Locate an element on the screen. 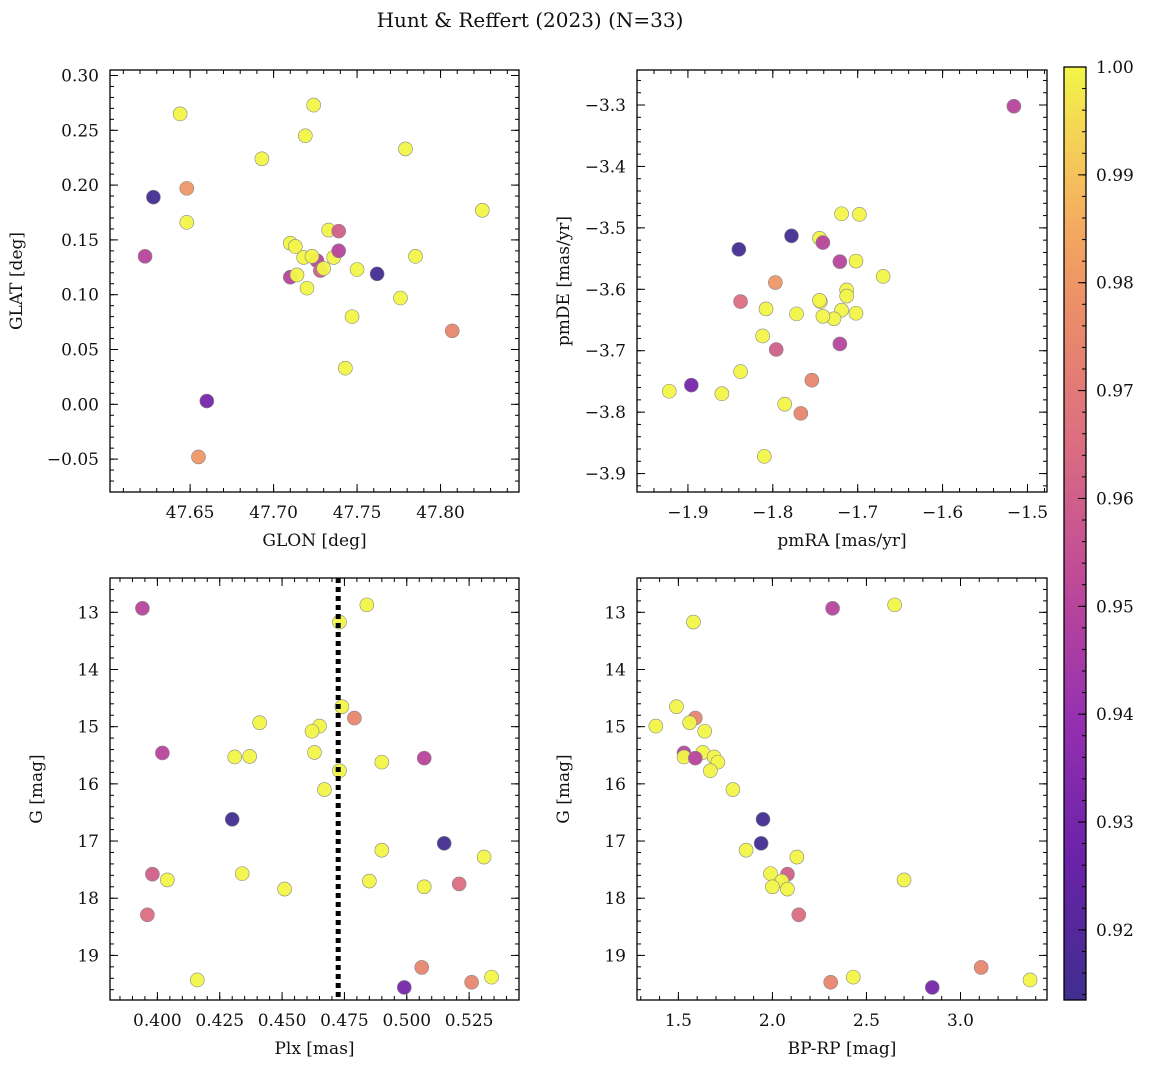 The width and height of the screenshot is (1149, 1071). y-tick-label: 0.10 is located at coordinates (80, 296).